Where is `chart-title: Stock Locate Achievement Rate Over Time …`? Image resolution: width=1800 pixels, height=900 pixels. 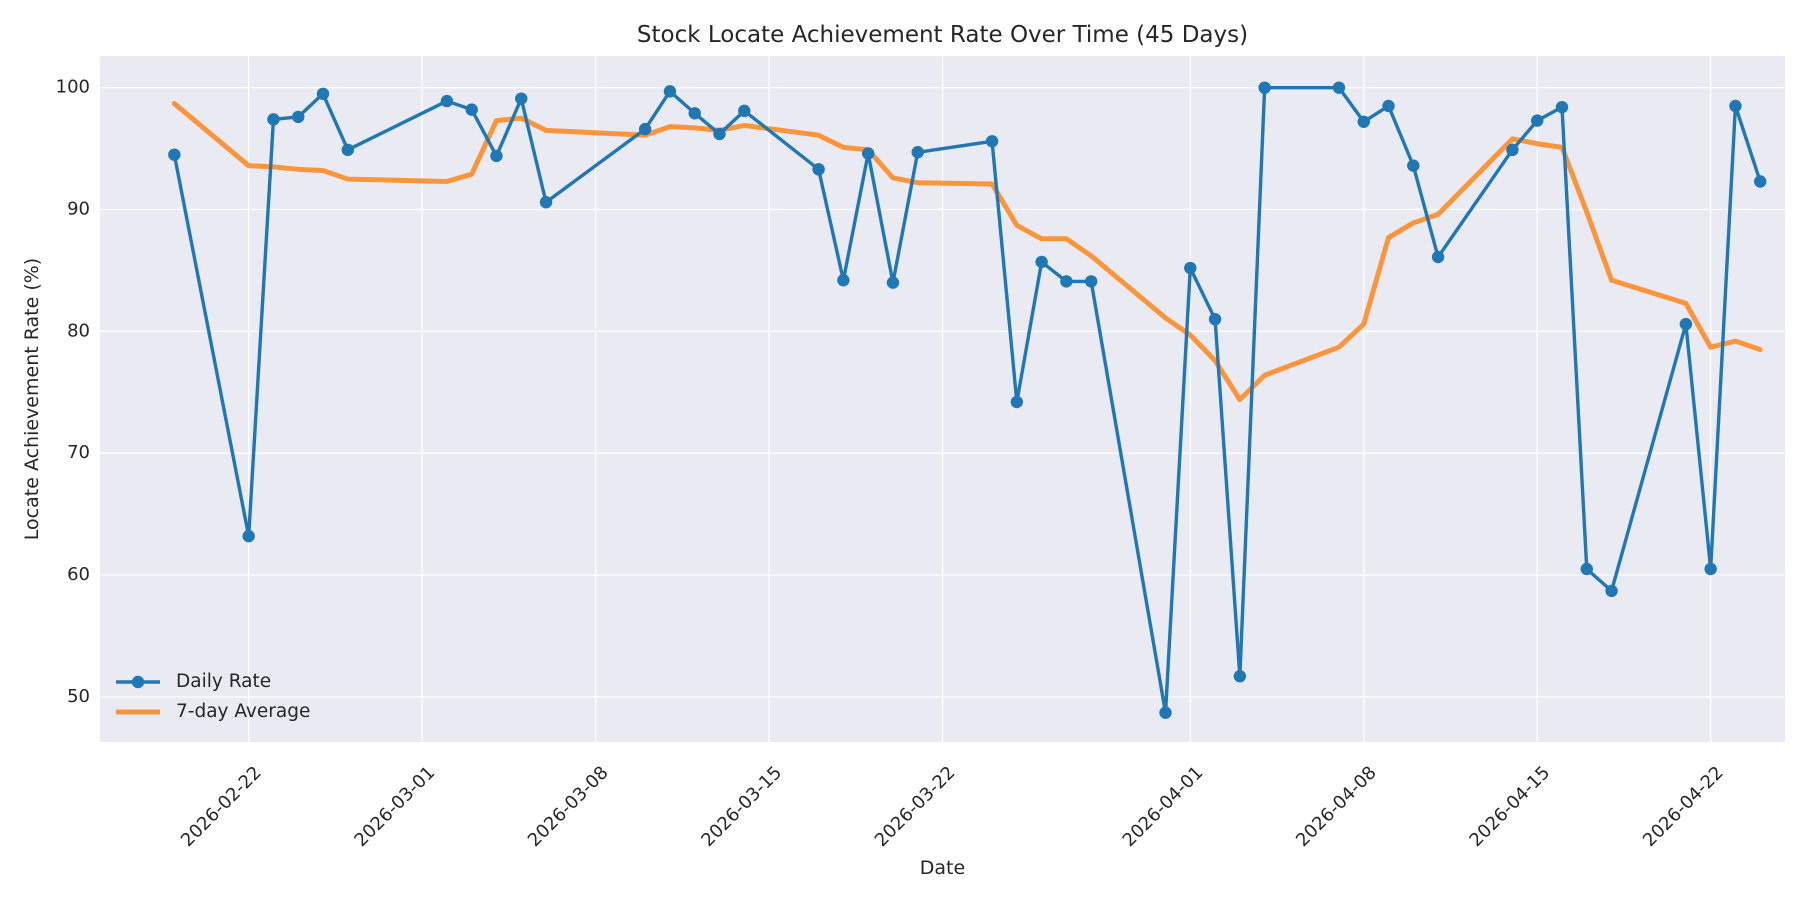 chart-title: Stock Locate Achievement Rate Over Time … is located at coordinates (942, 35).